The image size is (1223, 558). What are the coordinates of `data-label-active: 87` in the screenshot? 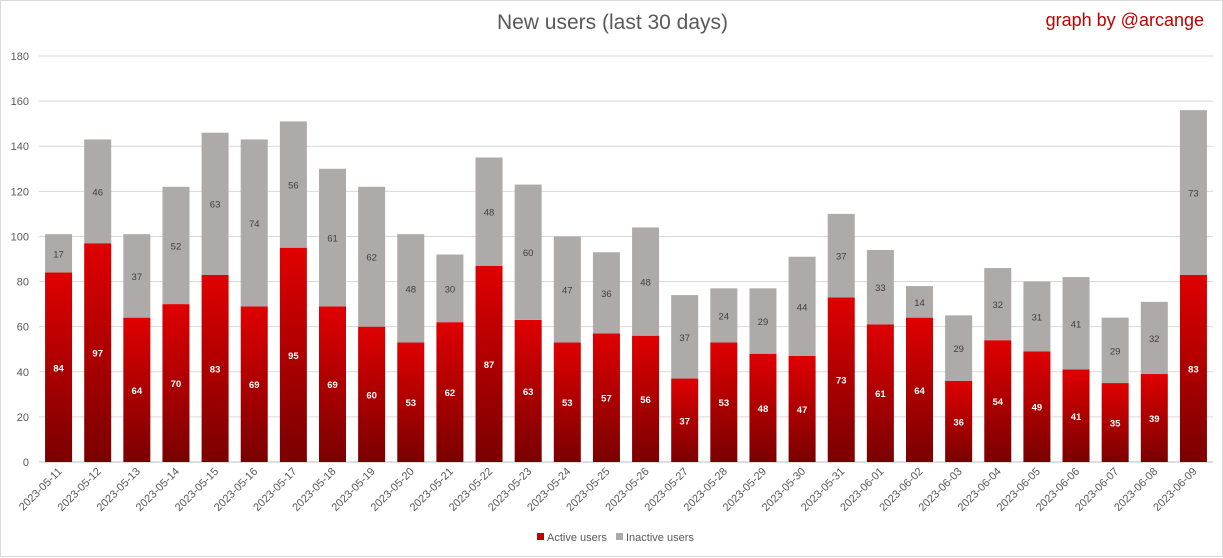 It's located at (489, 365).